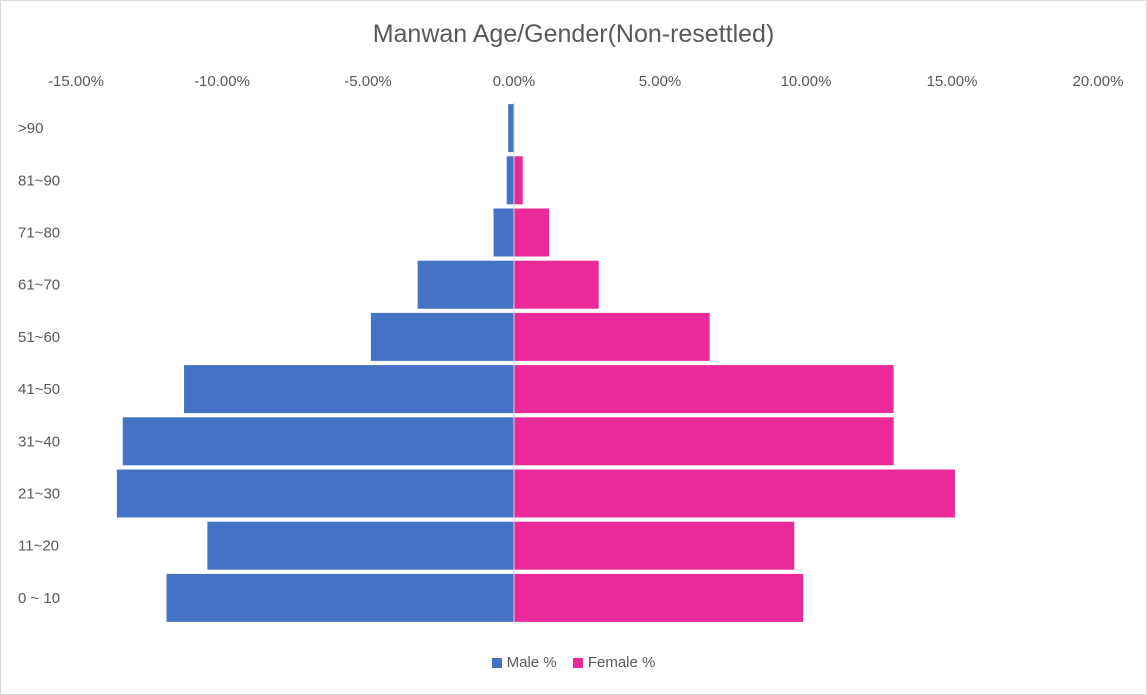 This screenshot has height=695, width=1147. What do you see at coordinates (531, 662) in the screenshot?
I see `legend-label-male: Male %` at bounding box center [531, 662].